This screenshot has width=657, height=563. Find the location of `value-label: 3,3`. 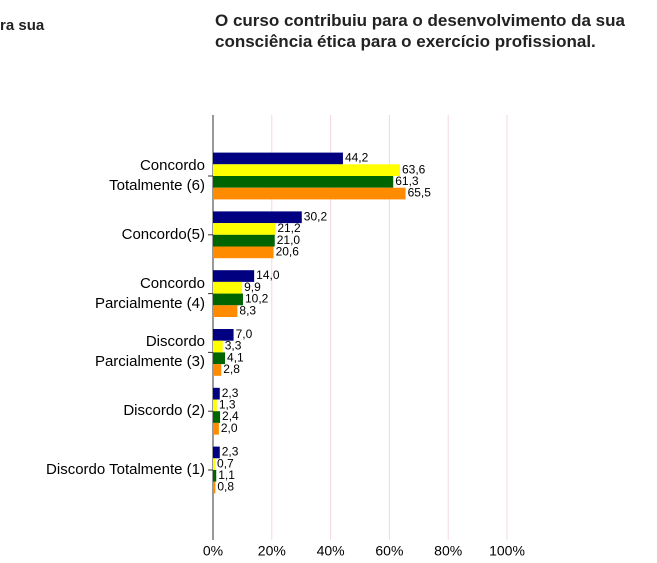

value-label: 3,3 is located at coordinates (233, 346).